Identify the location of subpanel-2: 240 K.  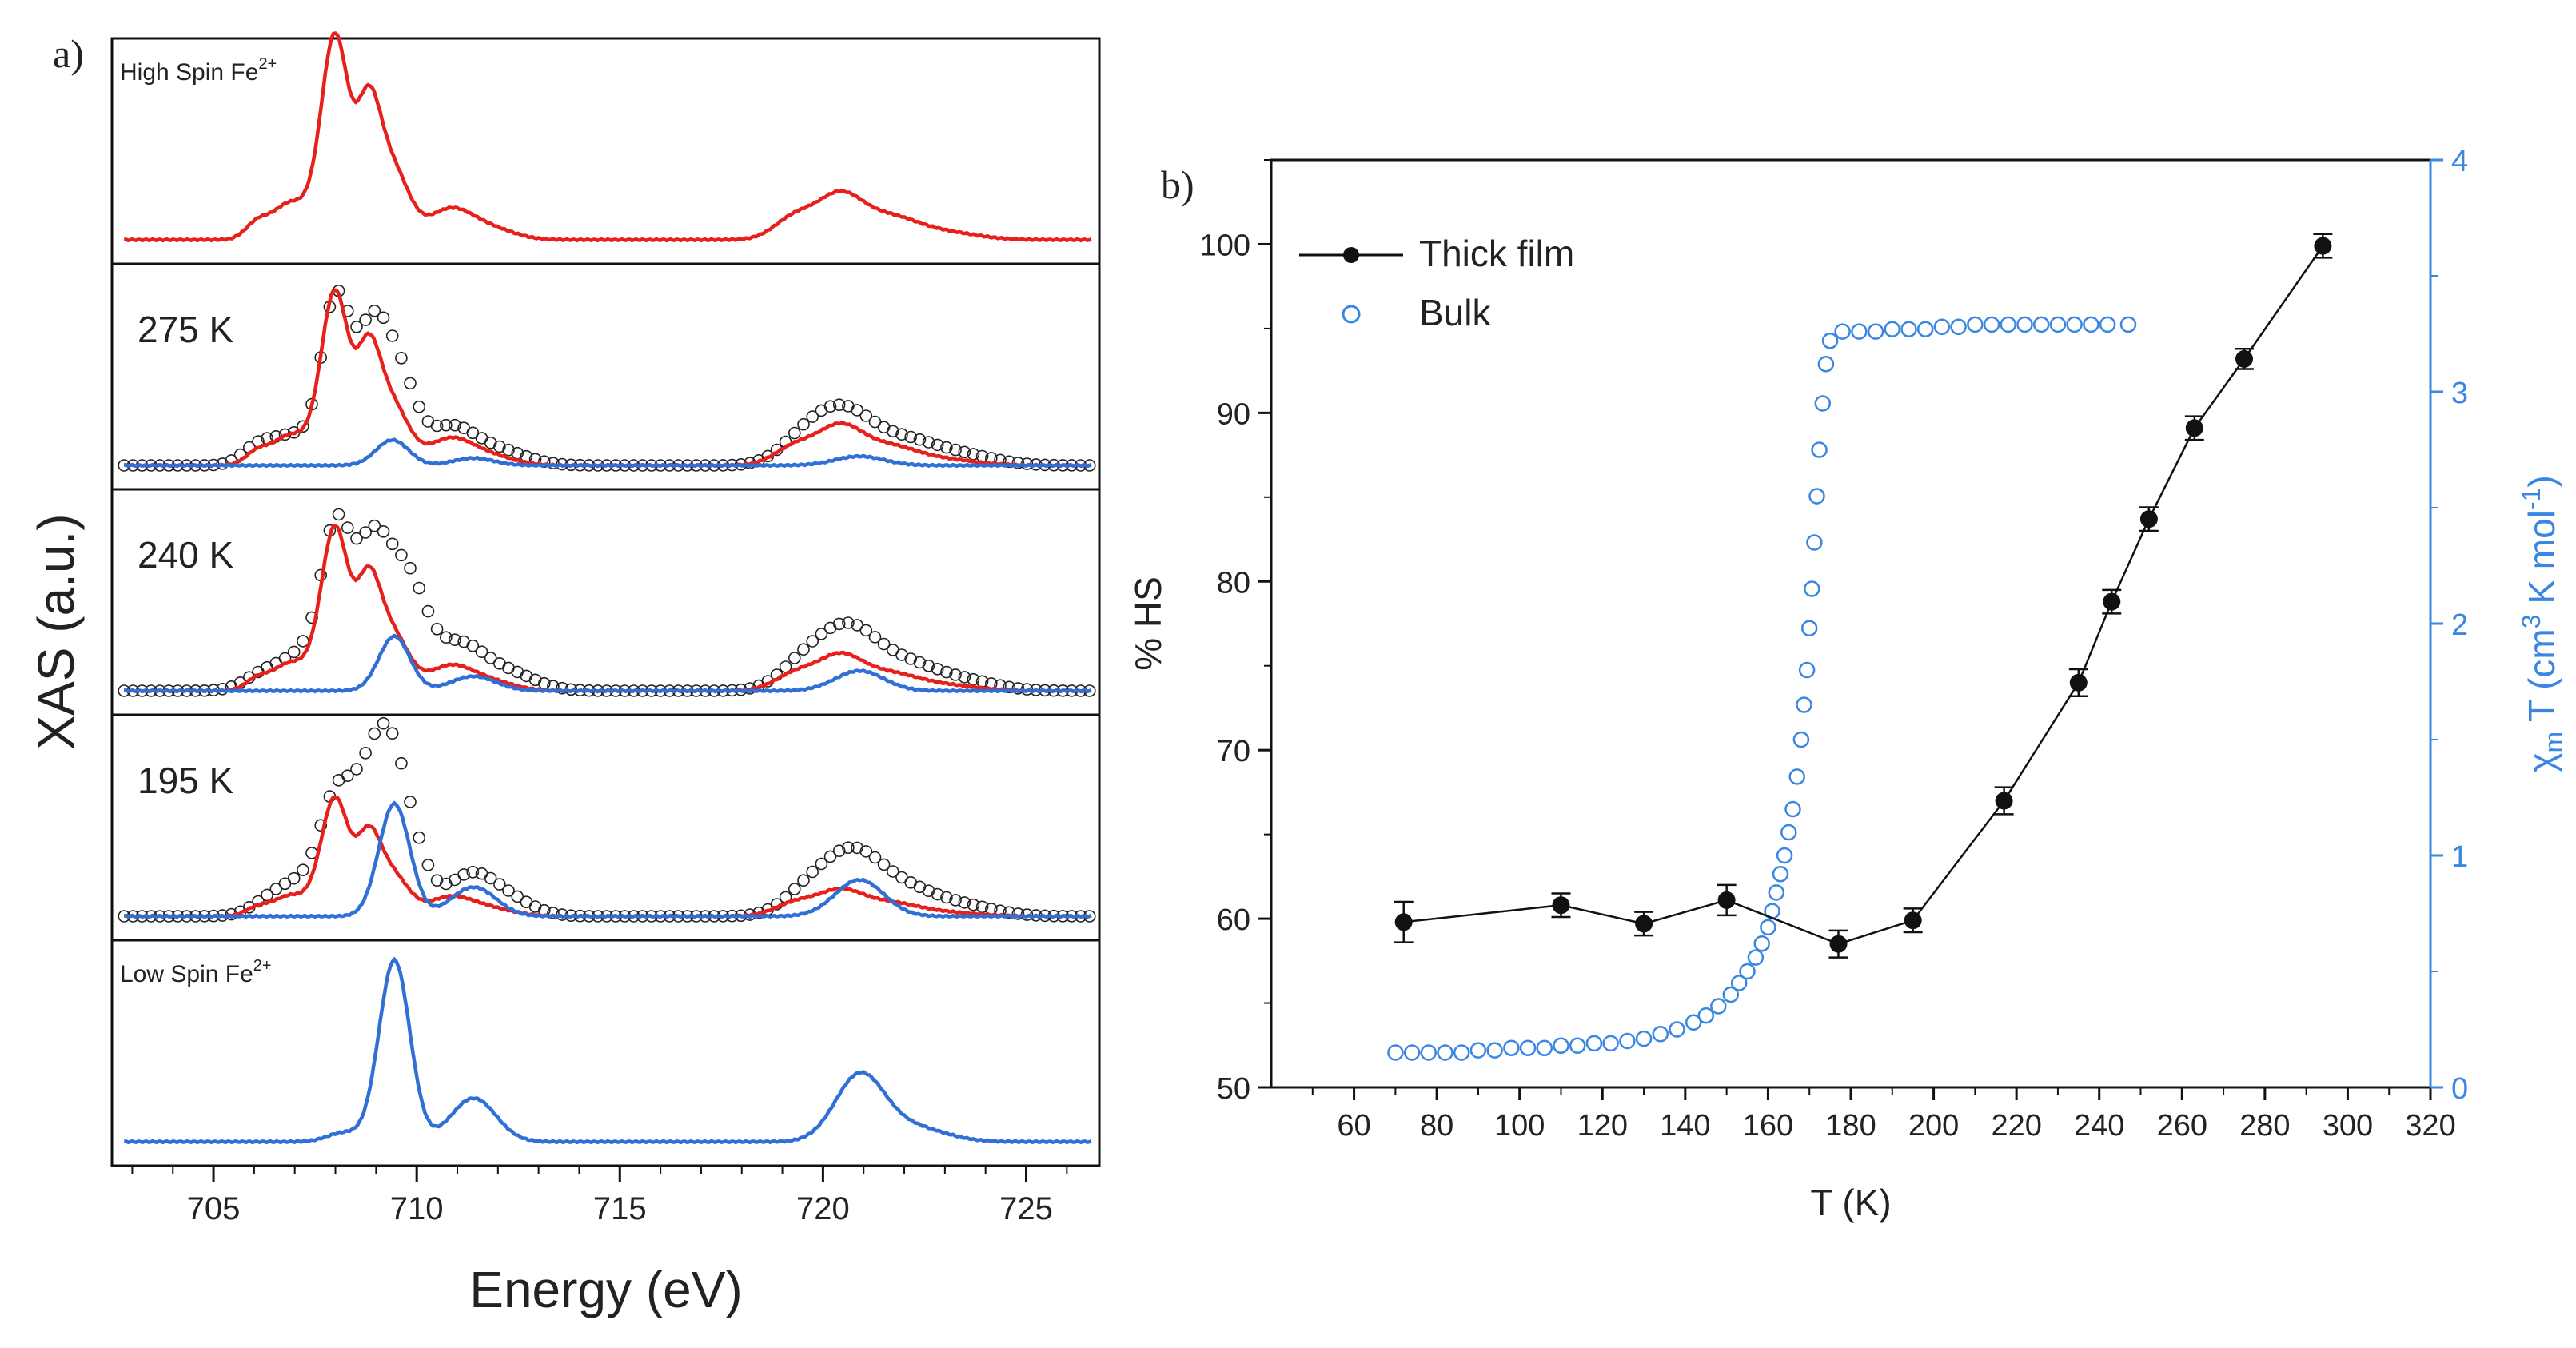
(605, 602).